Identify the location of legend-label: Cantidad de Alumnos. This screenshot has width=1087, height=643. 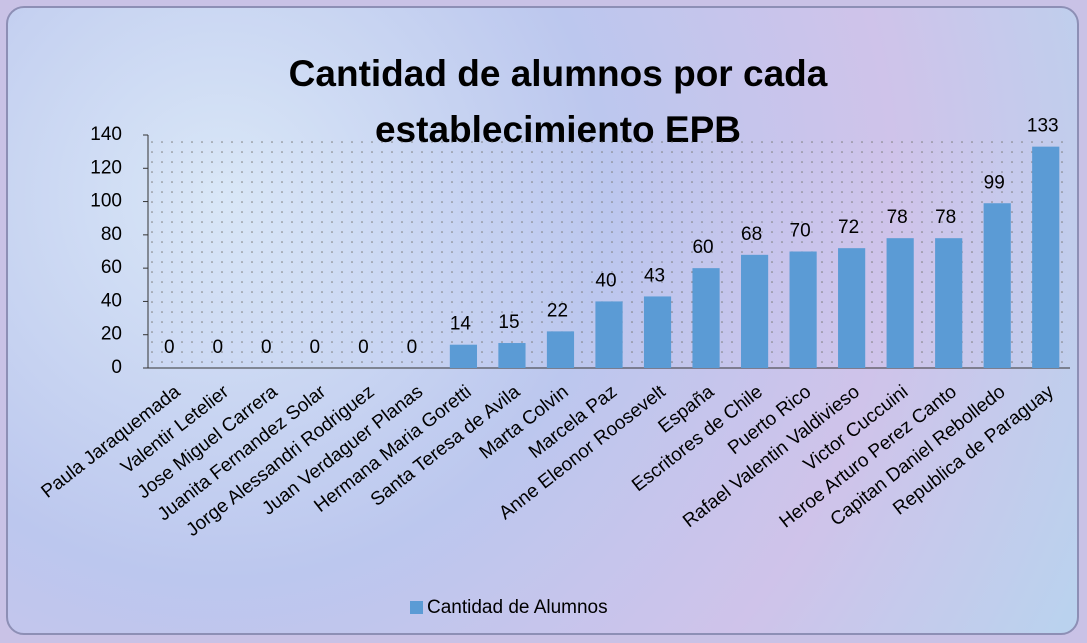
(517, 607).